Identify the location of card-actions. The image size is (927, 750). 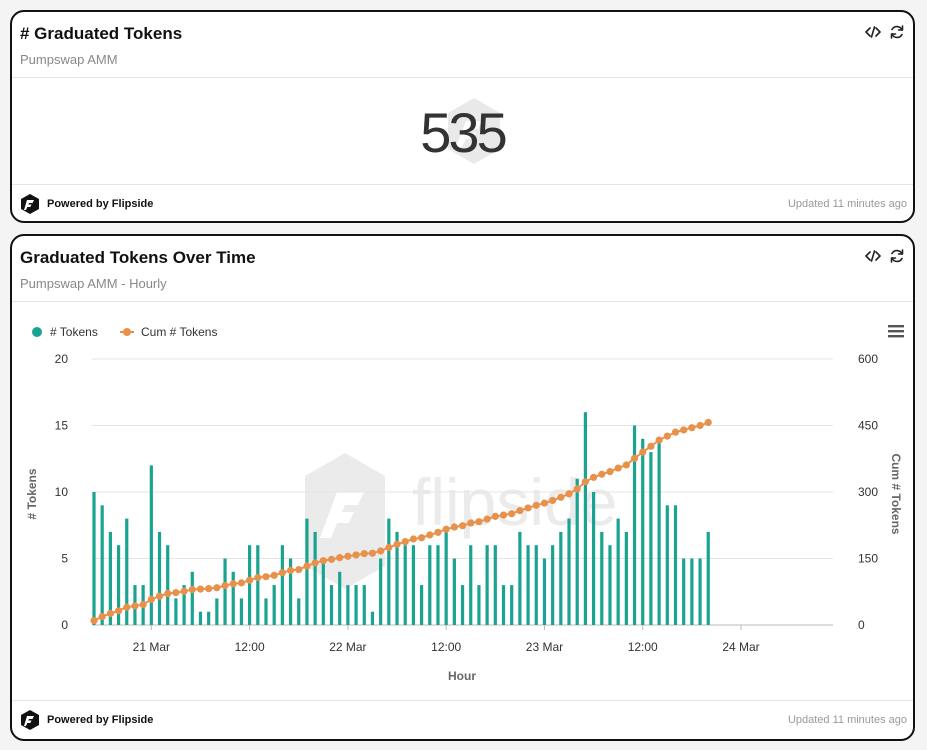
(885, 32).